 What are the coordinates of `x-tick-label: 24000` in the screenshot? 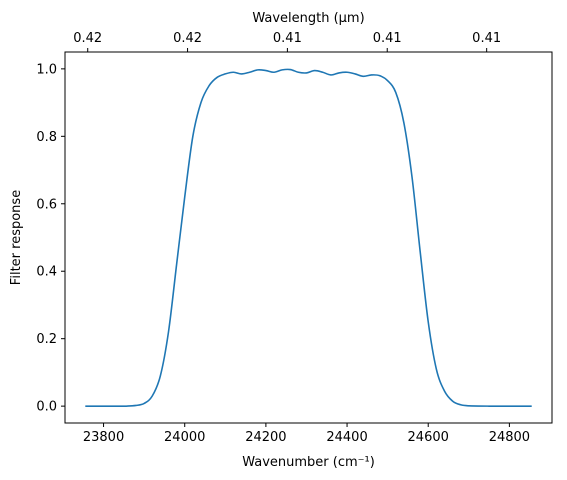 It's located at (184, 437).